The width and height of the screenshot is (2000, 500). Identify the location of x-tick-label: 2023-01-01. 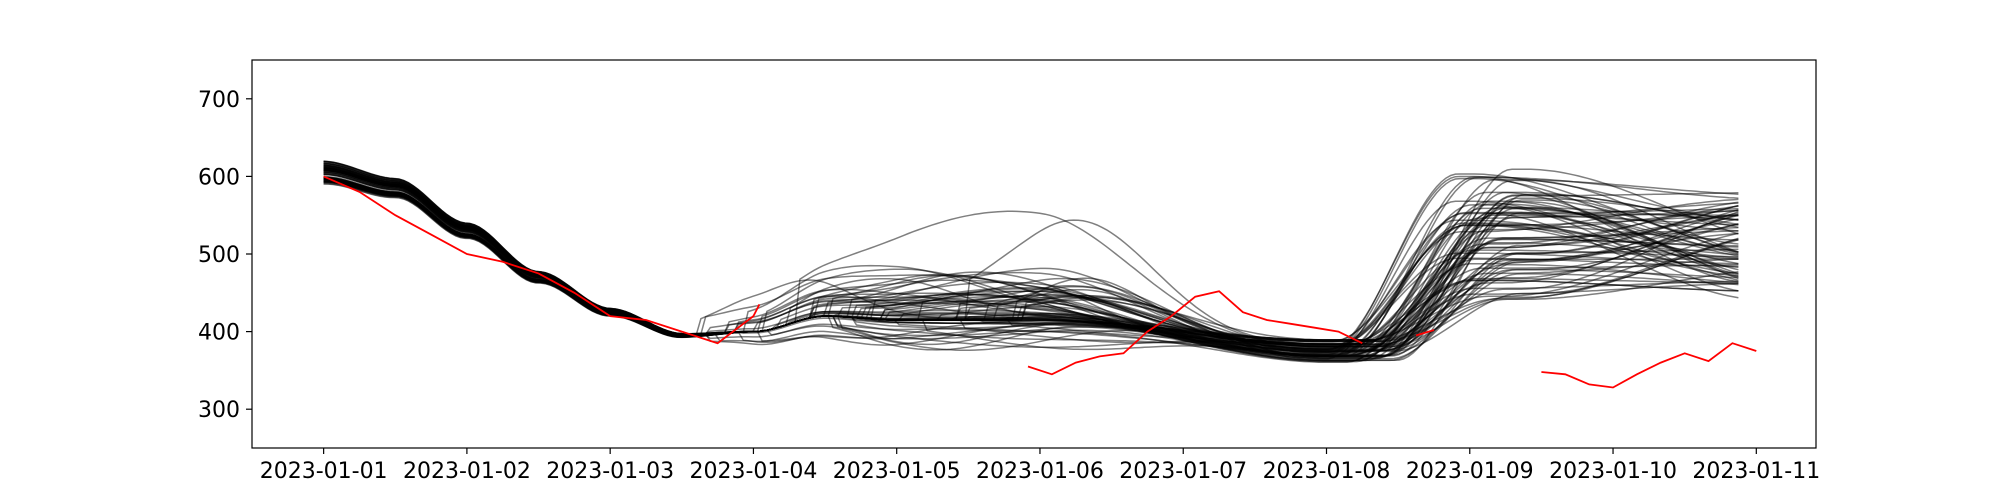
(324, 471).